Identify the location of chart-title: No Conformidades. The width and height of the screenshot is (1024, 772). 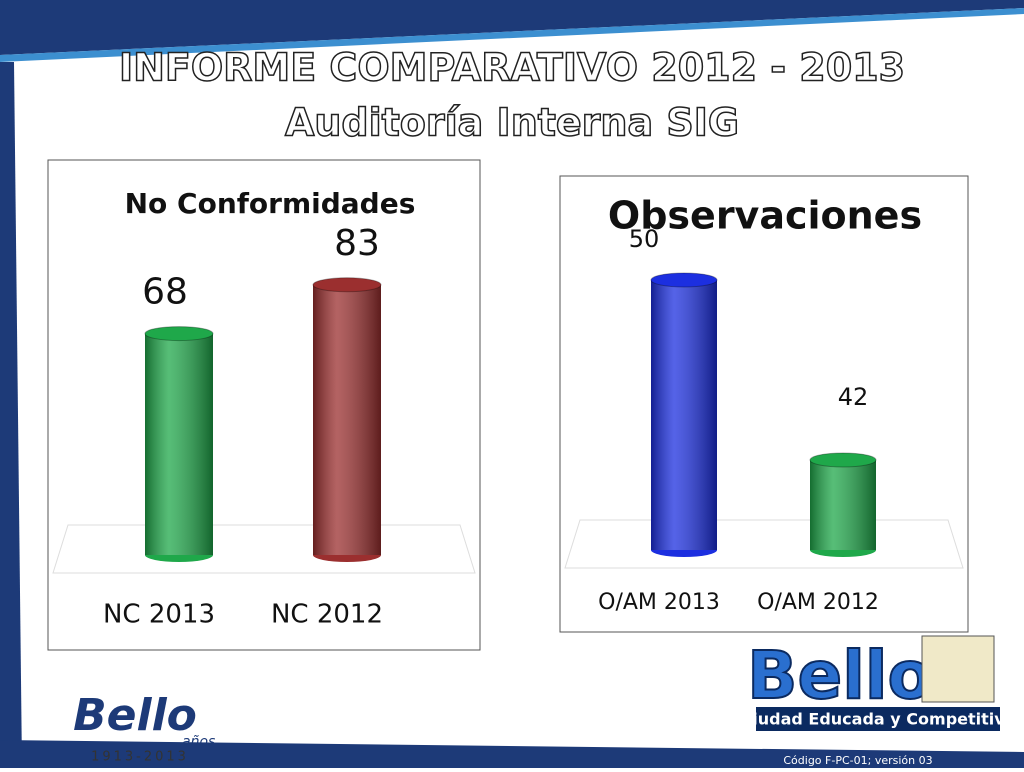
(270, 203).